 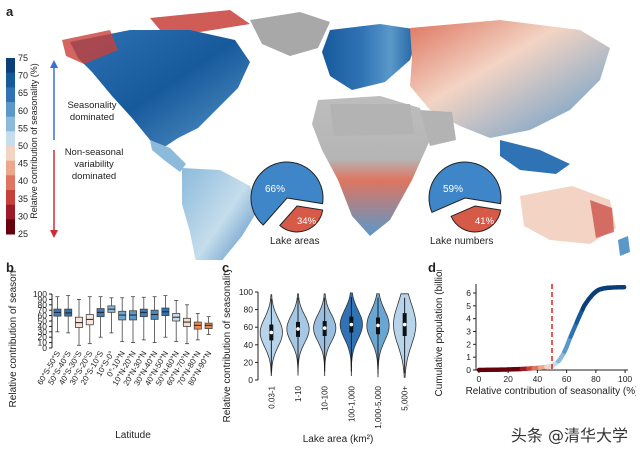 What do you see at coordinates (510, 79) in the screenshot?
I see `asia` at bounding box center [510, 79].